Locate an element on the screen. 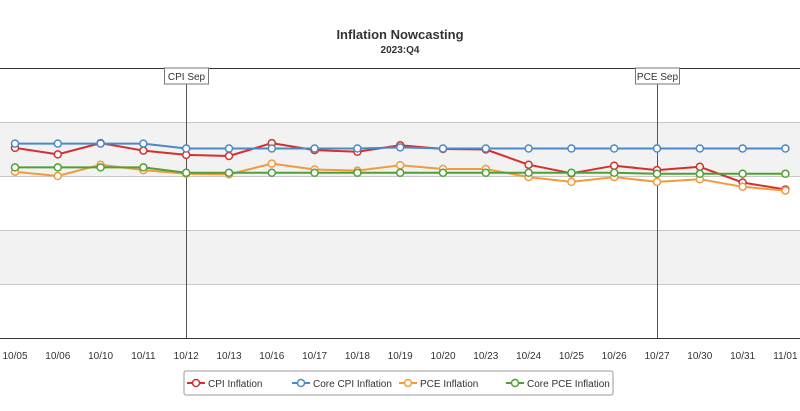  x-tick-label: 10/26 is located at coordinates (614, 356).